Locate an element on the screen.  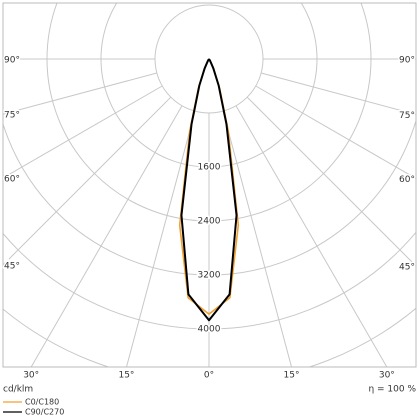
efficiency-label: η = 100 % is located at coordinates (392, 390).